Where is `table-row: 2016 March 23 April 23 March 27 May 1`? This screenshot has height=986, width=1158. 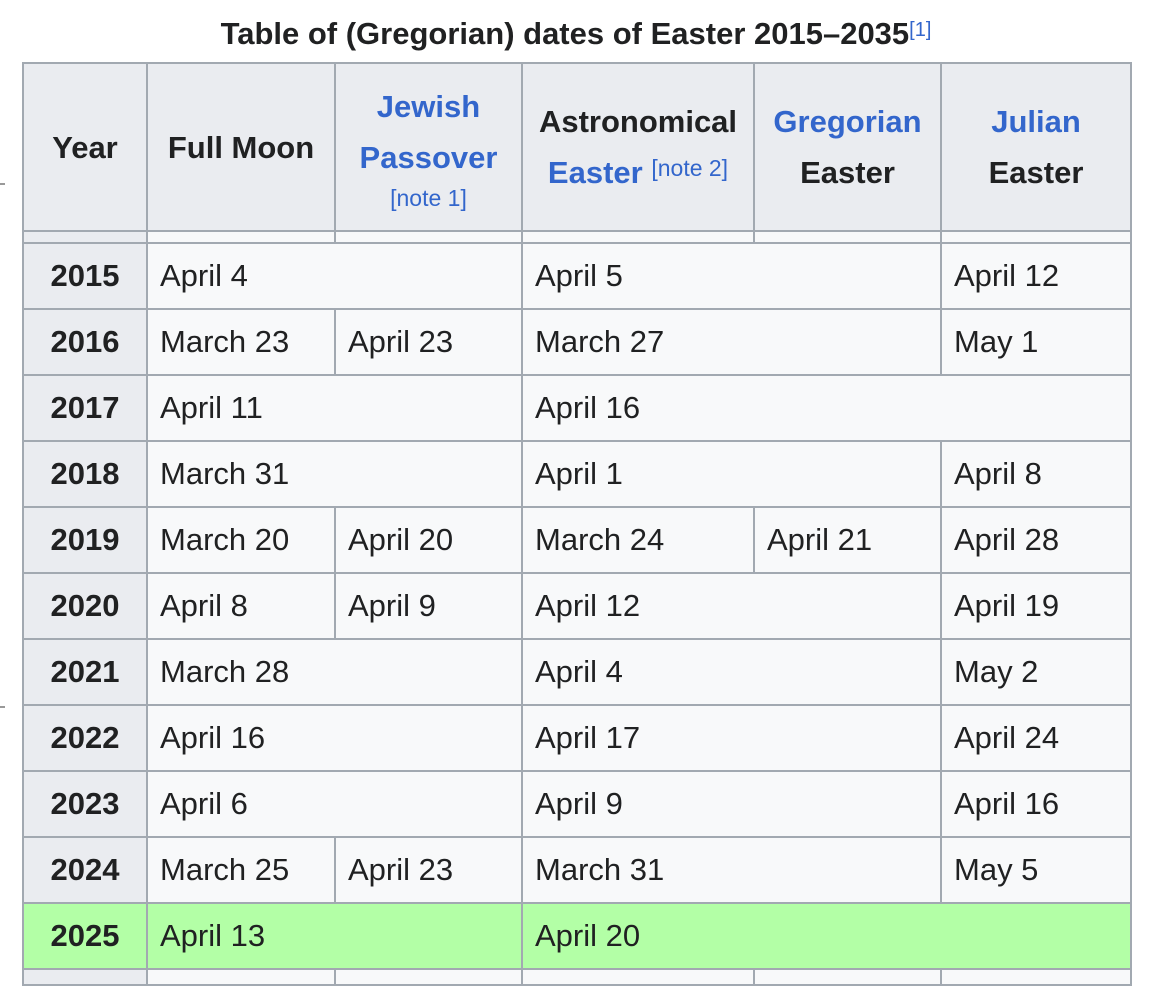 table-row: 2016 March 23 April 23 March 27 May 1 is located at coordinates (577, 342).